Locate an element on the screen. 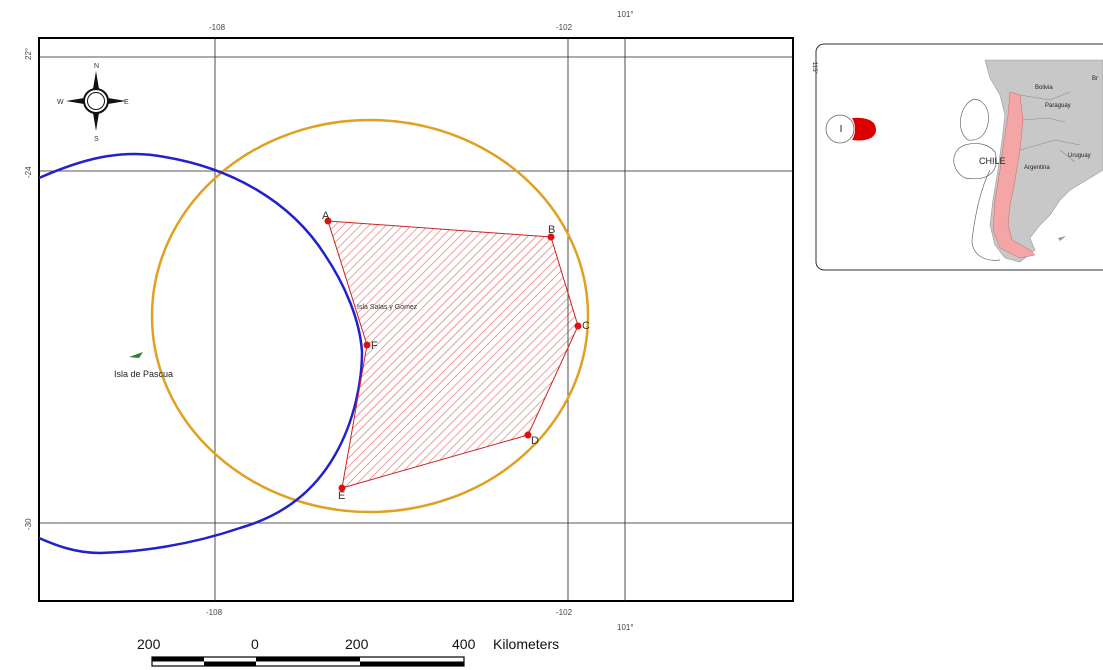 The height and width of the screenshot is (670, 1103). inset-label-bolivia: Bolivia is located at coordinates (1044, 88).